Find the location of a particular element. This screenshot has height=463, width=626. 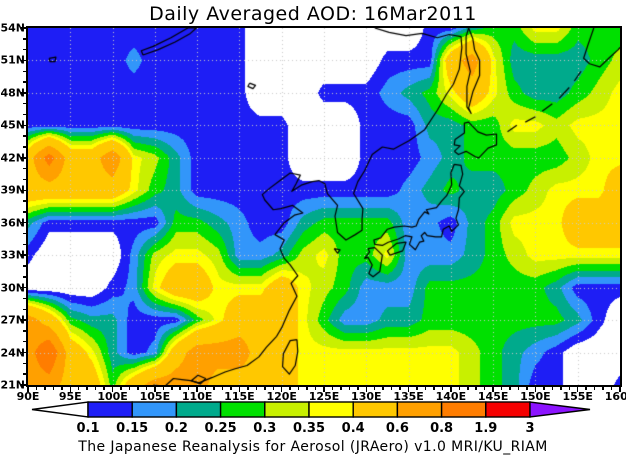

colorbar-right-arrow is located at coordinates (560, 409).